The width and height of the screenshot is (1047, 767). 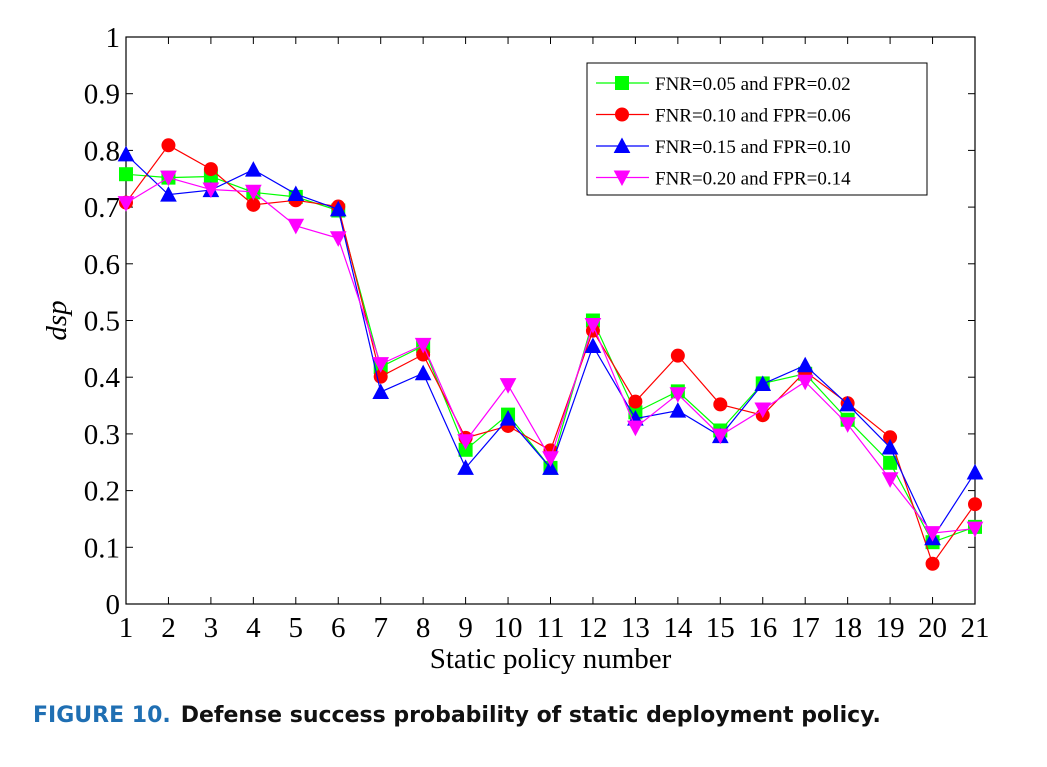 I want to click on x-tick-label: 15, so click(x=720, y=628).